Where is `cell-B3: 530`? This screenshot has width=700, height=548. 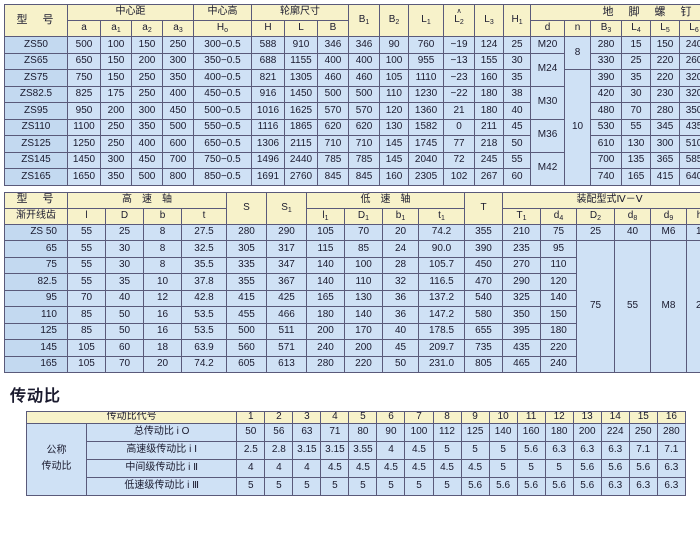 cell-B3: 530 is located at coordinates (606, 127).